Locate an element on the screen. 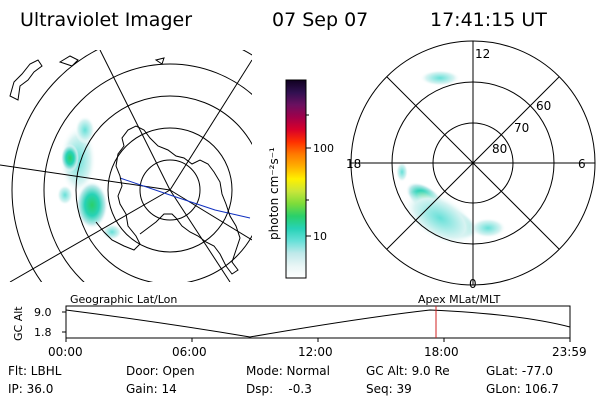 This screenshot has width=600, height=400. info-ip: IP: 36.0 is located at coordinates (30, 389).